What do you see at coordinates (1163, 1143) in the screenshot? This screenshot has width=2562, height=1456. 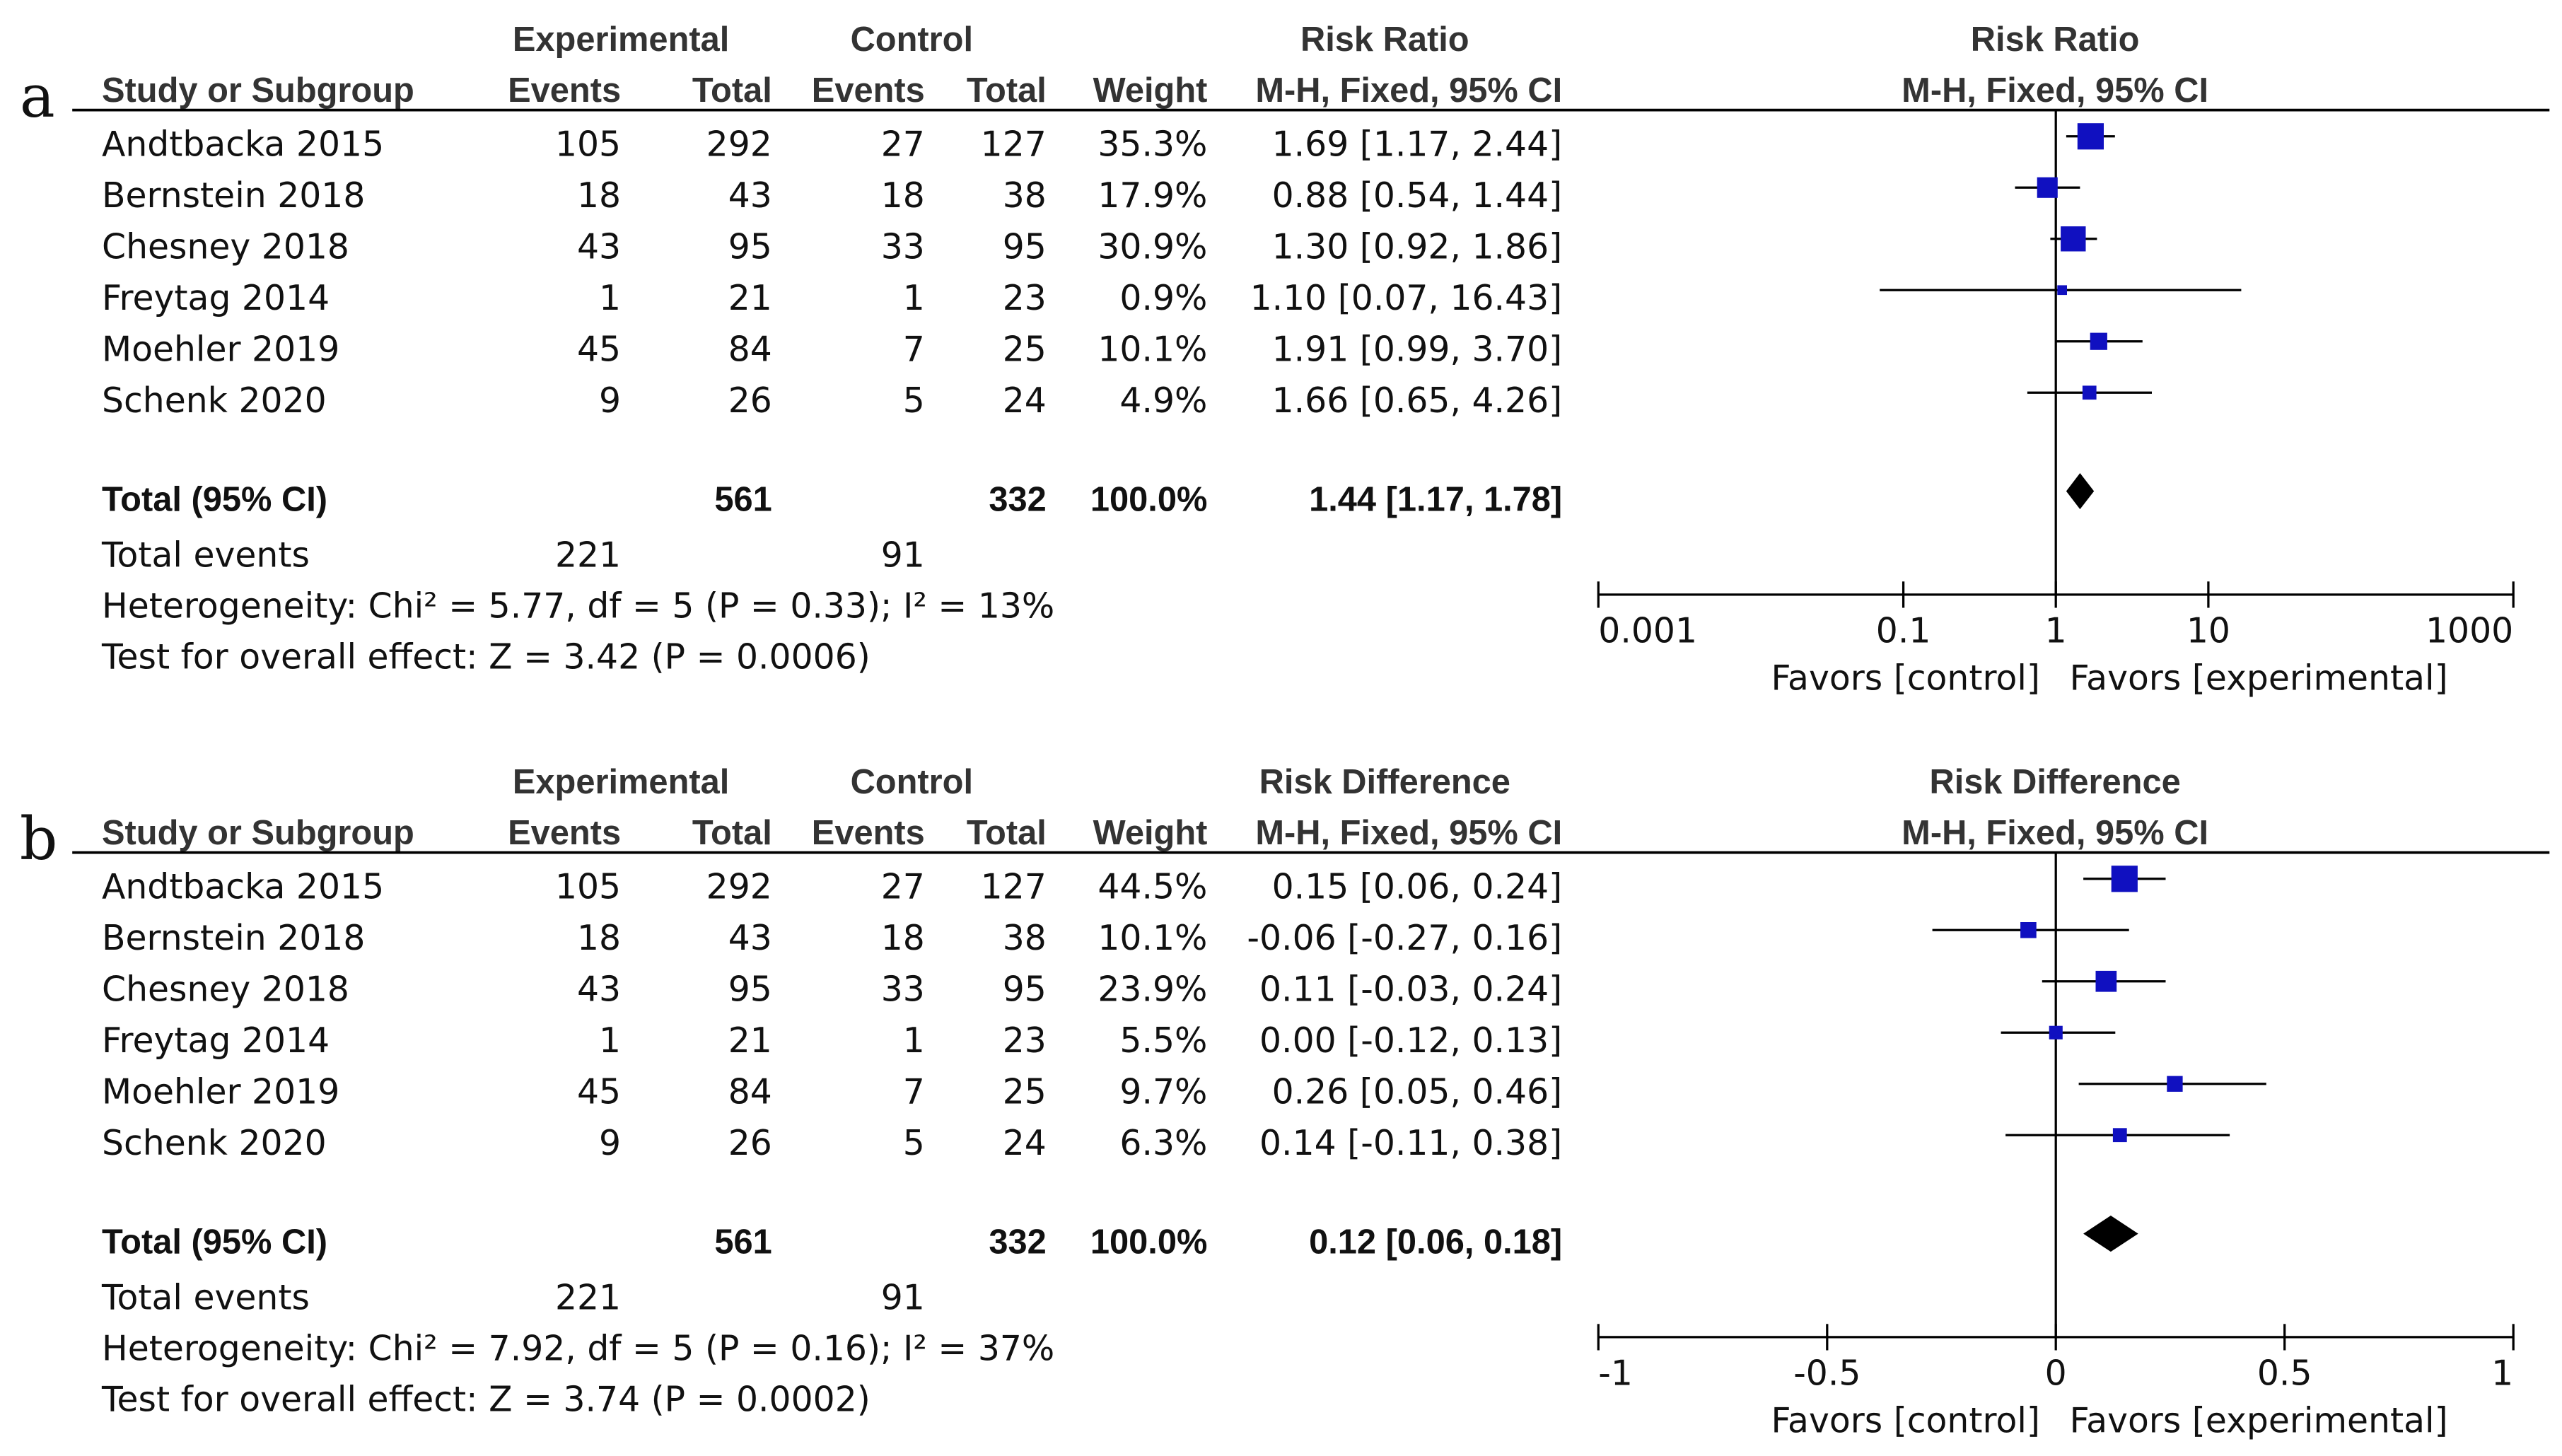 I see `weight-value: 6.3%` at bounding box center [1163, 1143].